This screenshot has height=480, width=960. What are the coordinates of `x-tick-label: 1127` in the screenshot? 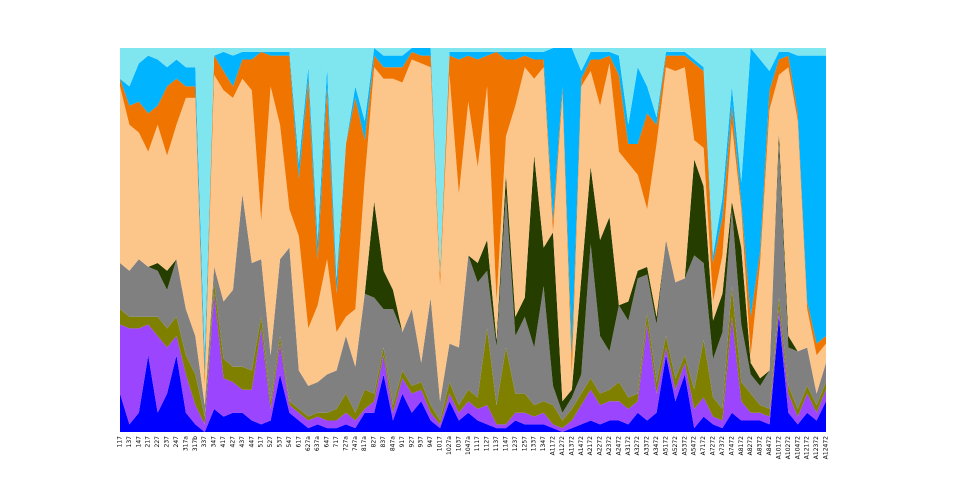 It's located at (487, 443).